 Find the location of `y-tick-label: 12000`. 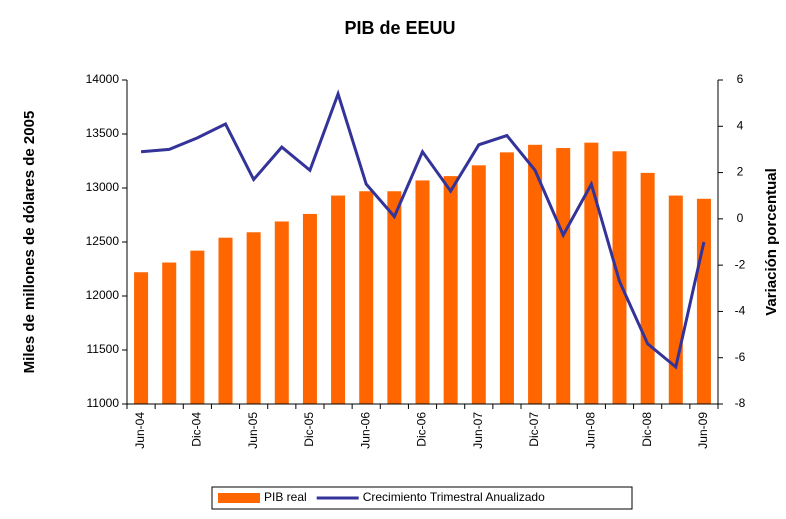

y-tick-label: 12000 is located at coordinates (103, 295).